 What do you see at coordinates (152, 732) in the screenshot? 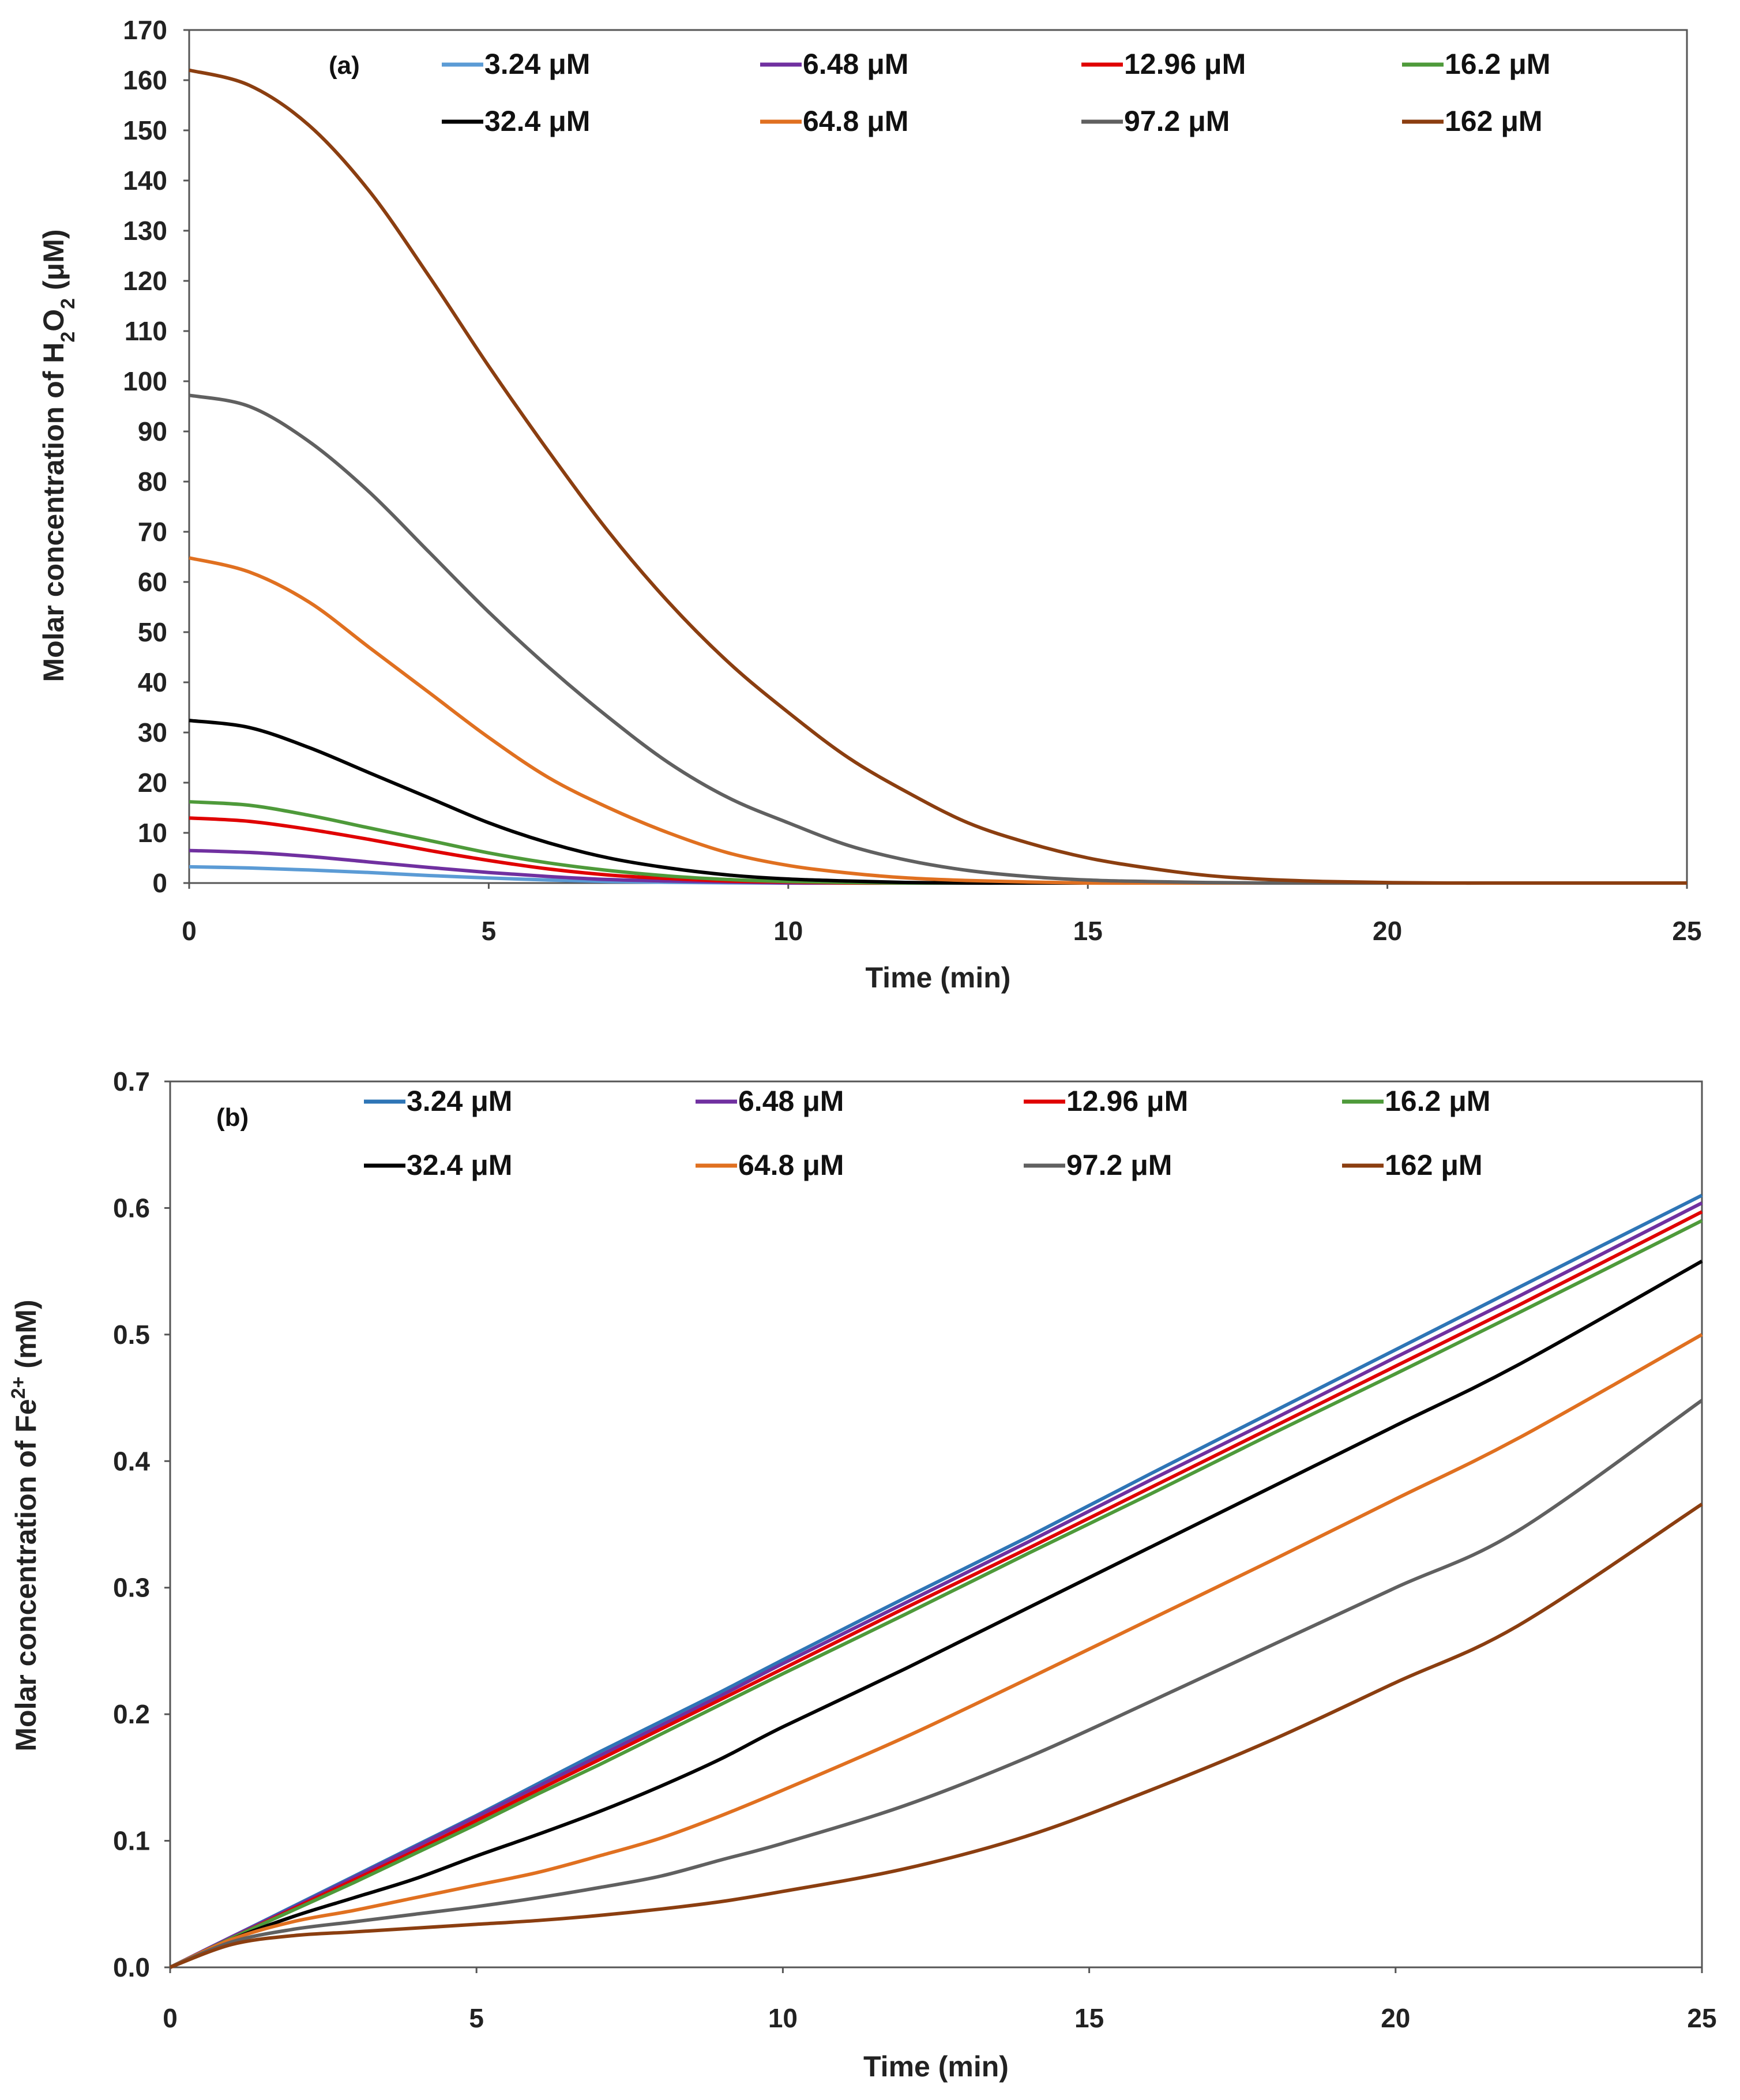
I see `y-tick-label: 30` at bounding box center [152, 732].